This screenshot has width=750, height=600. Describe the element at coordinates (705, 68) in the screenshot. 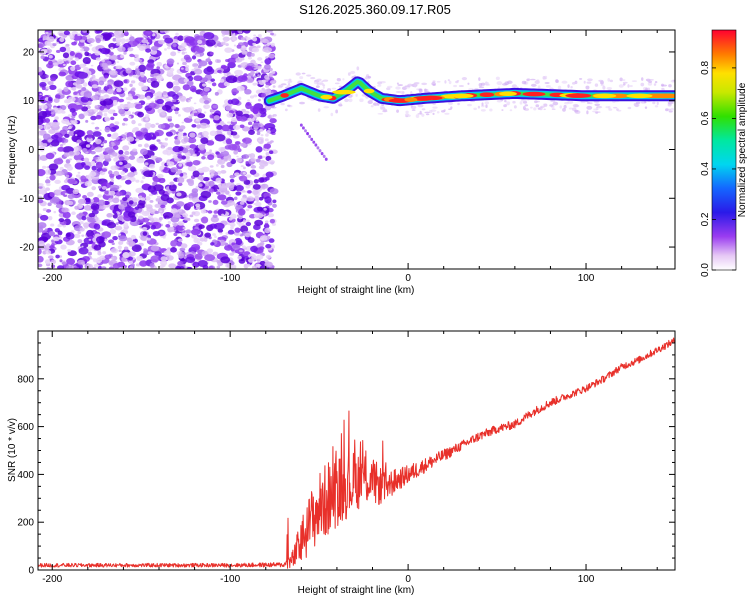

I see `colorbar-tick-label: 0.8` at that location.